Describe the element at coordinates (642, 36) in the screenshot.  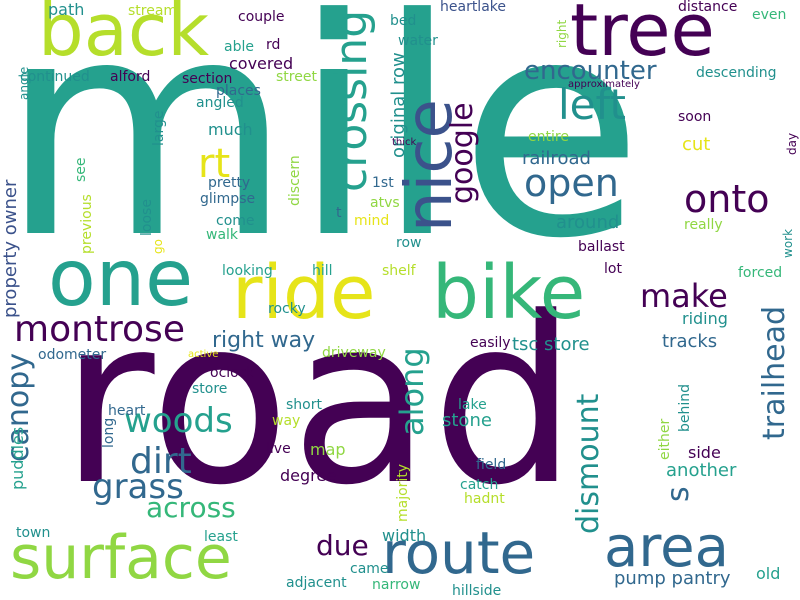
I see `word-tree: tree` at that location.